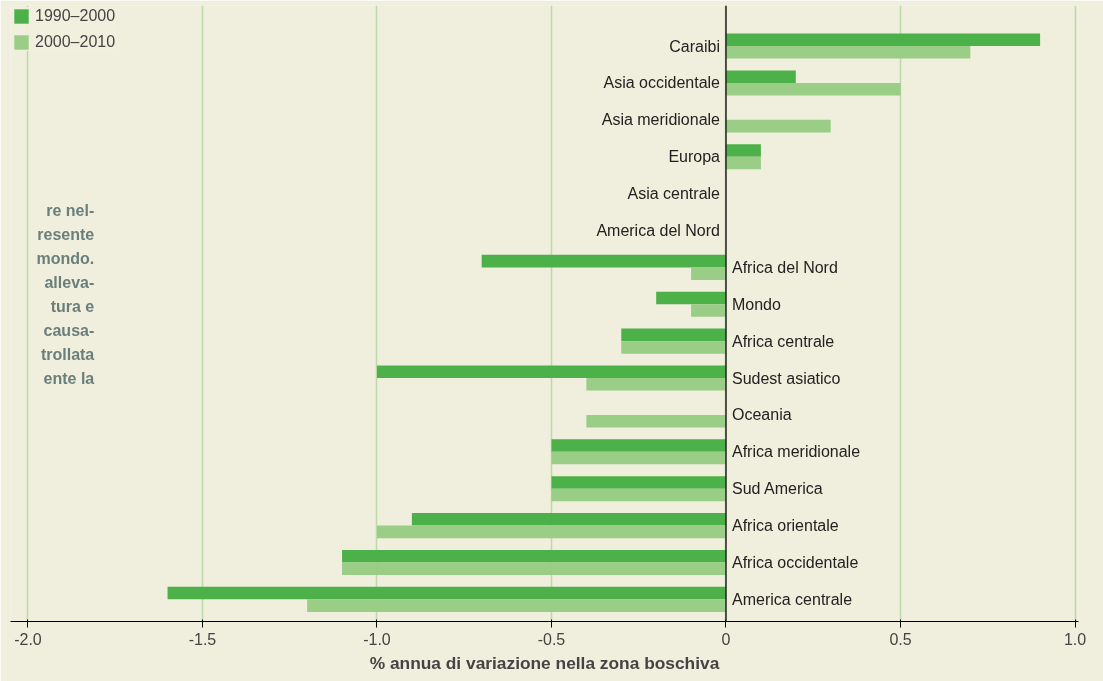 The height and width of the screenshot is (681, 1103). Describe the element at coordinates (785, 526) in the screenshot. I see `y-tick-label: Africa orientale` at that location.